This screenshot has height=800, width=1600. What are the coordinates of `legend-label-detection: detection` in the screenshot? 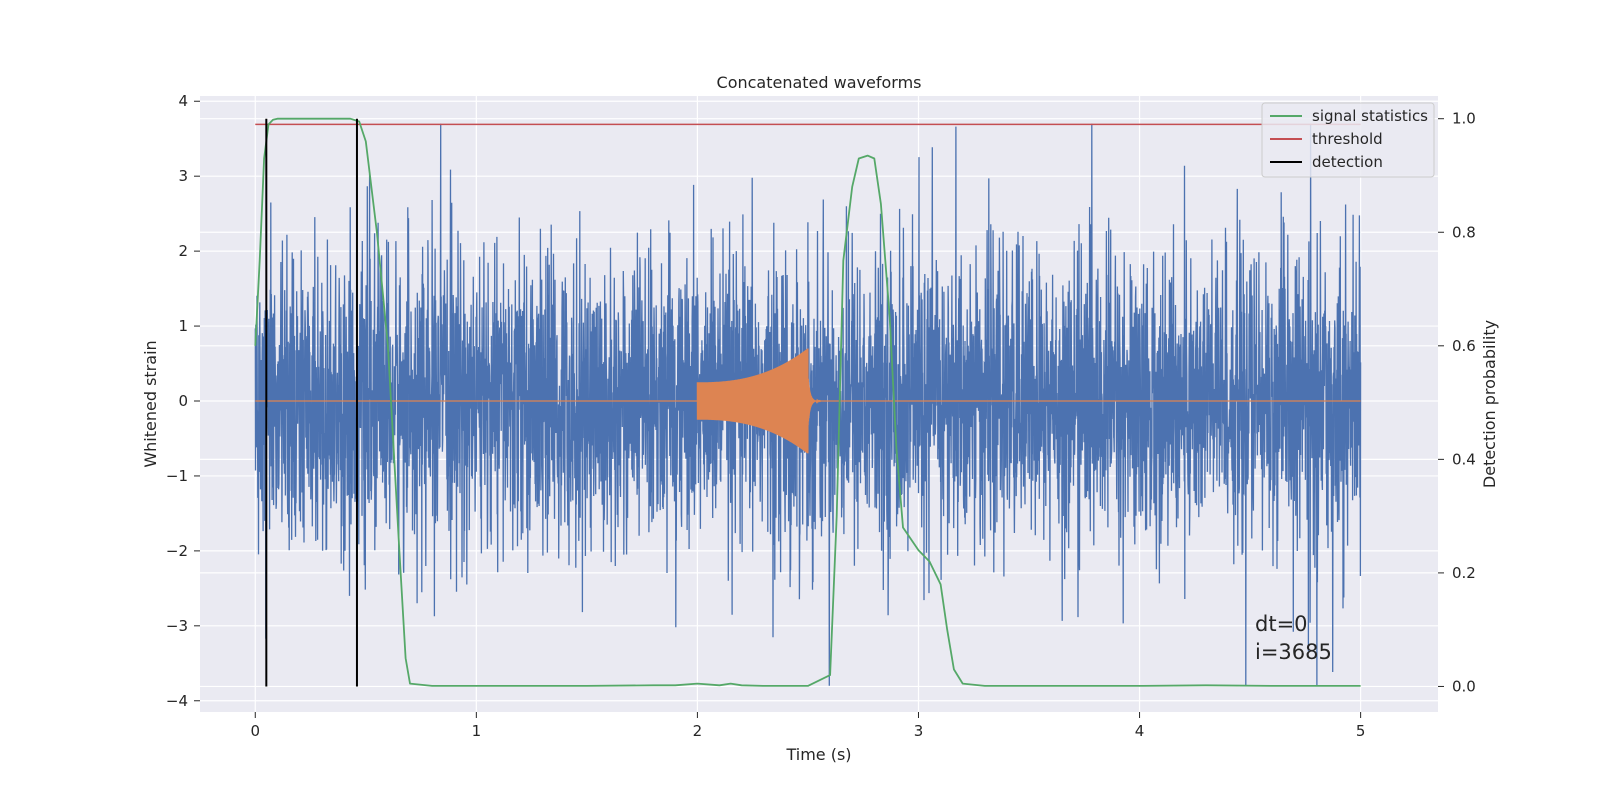 It's located at (1347, 162).